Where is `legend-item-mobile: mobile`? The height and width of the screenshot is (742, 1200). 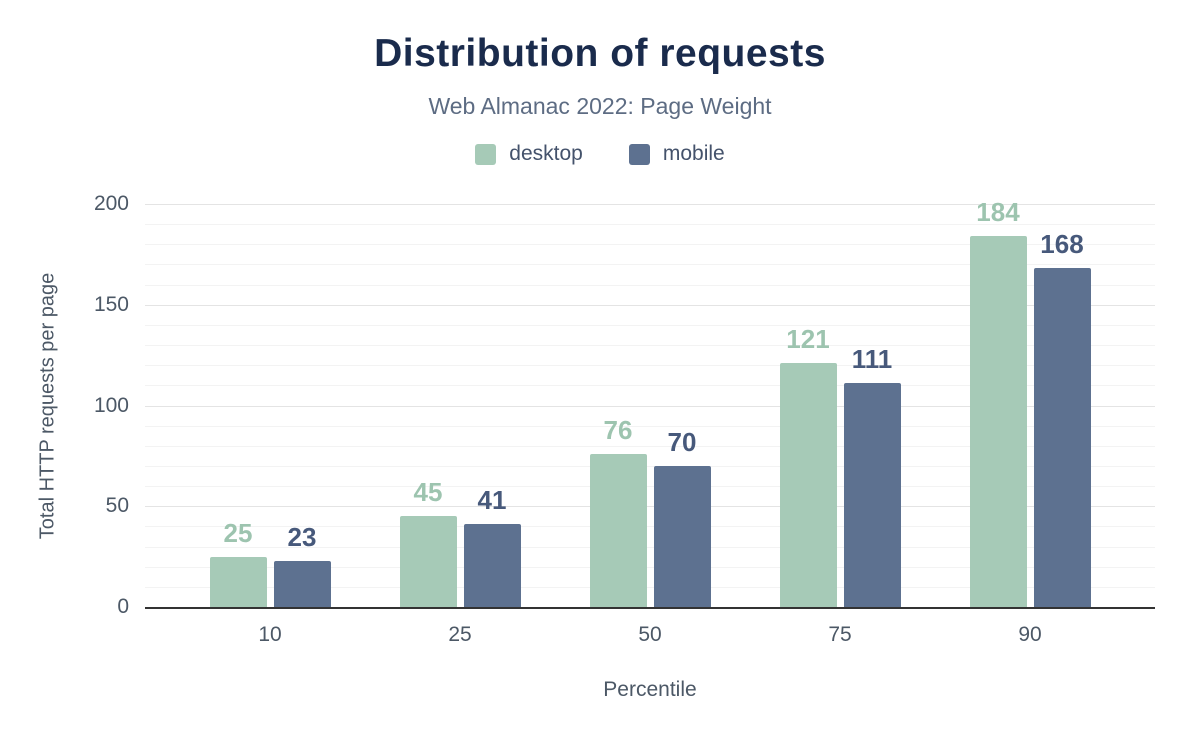
legend-item-mobile: mobile is located at coordinates (676, 154).